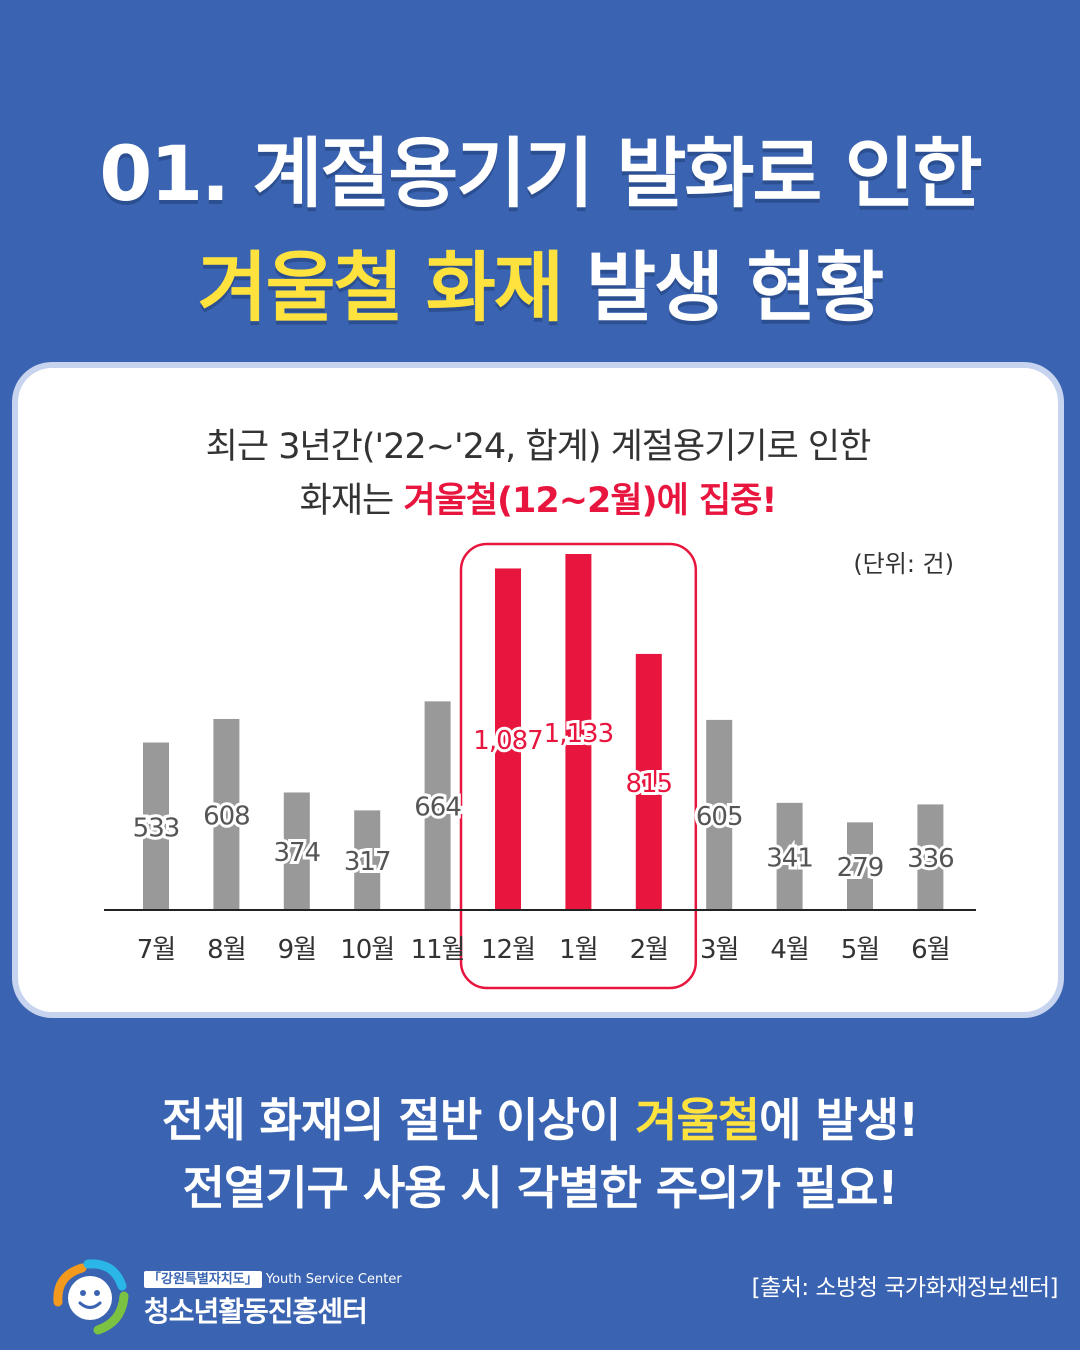 This screenshot has height=1350, width=1080. I want to click on org-name: 청소년활동진흥센터, so click(256, 1311).